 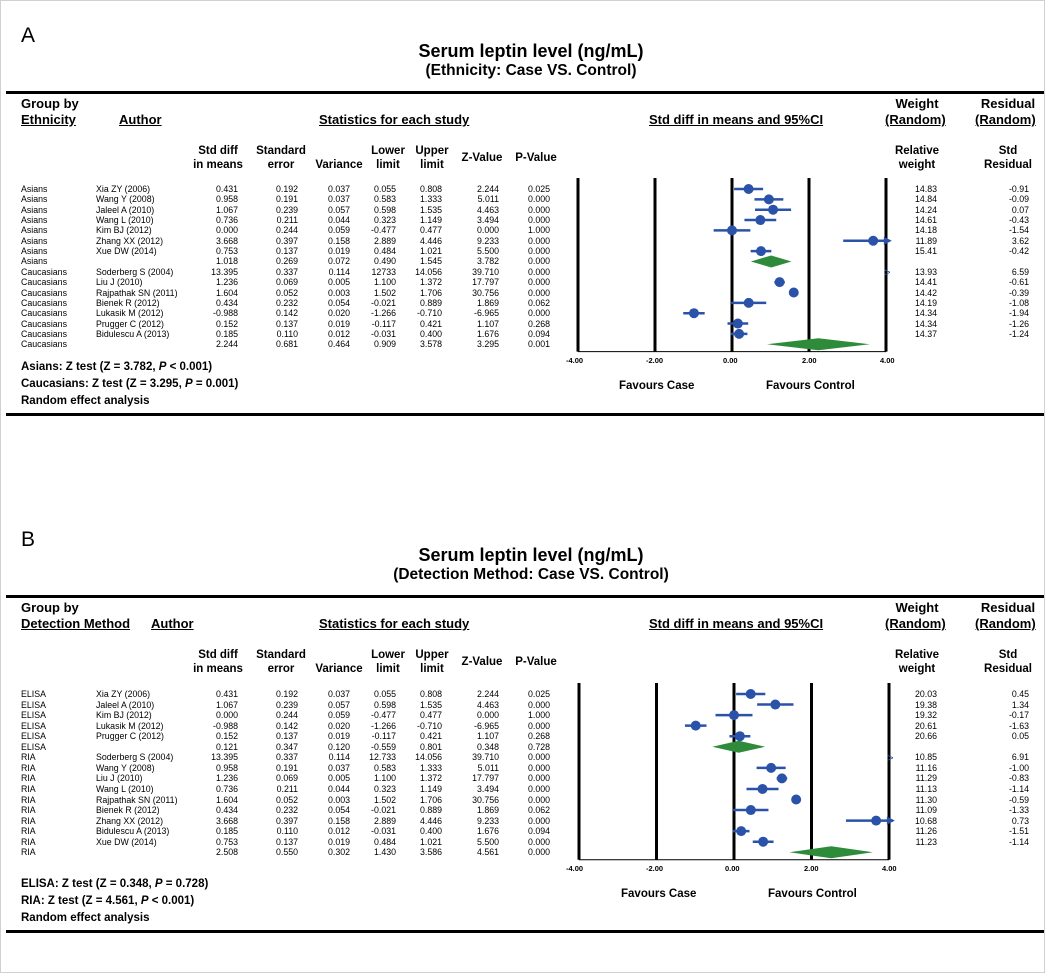 What do you see at coordinates (125, 767) in the screenshot?
I see `row-author: Wang Y (2008)` at bounding box center [125, 767].